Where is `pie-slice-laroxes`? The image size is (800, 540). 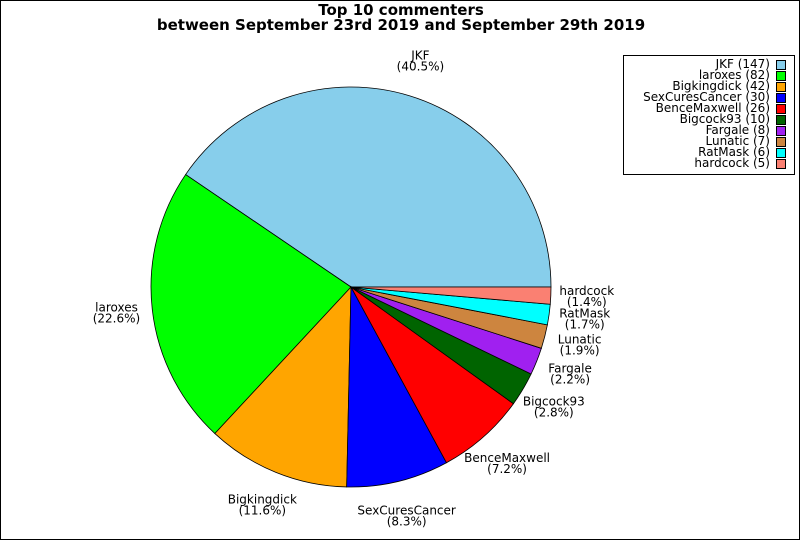
pie-slice-laroxes is located at coordinates (251, 304).